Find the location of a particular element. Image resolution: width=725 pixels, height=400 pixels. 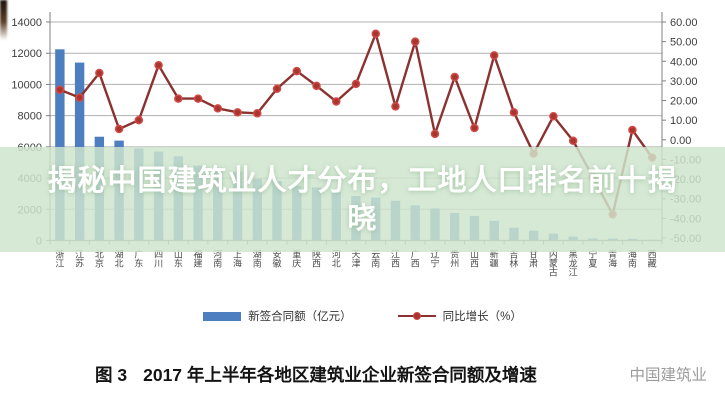

svg-text: 宁夏 is located at coordinates (592, 259).